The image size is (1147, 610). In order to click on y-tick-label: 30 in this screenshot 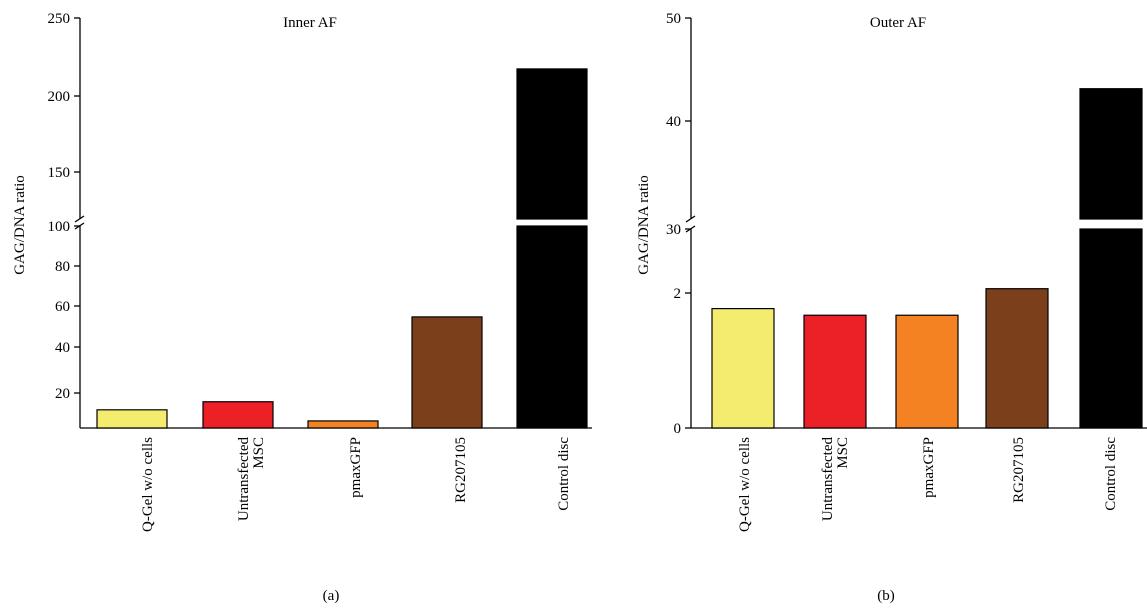, I will do `click(673, 230)`.